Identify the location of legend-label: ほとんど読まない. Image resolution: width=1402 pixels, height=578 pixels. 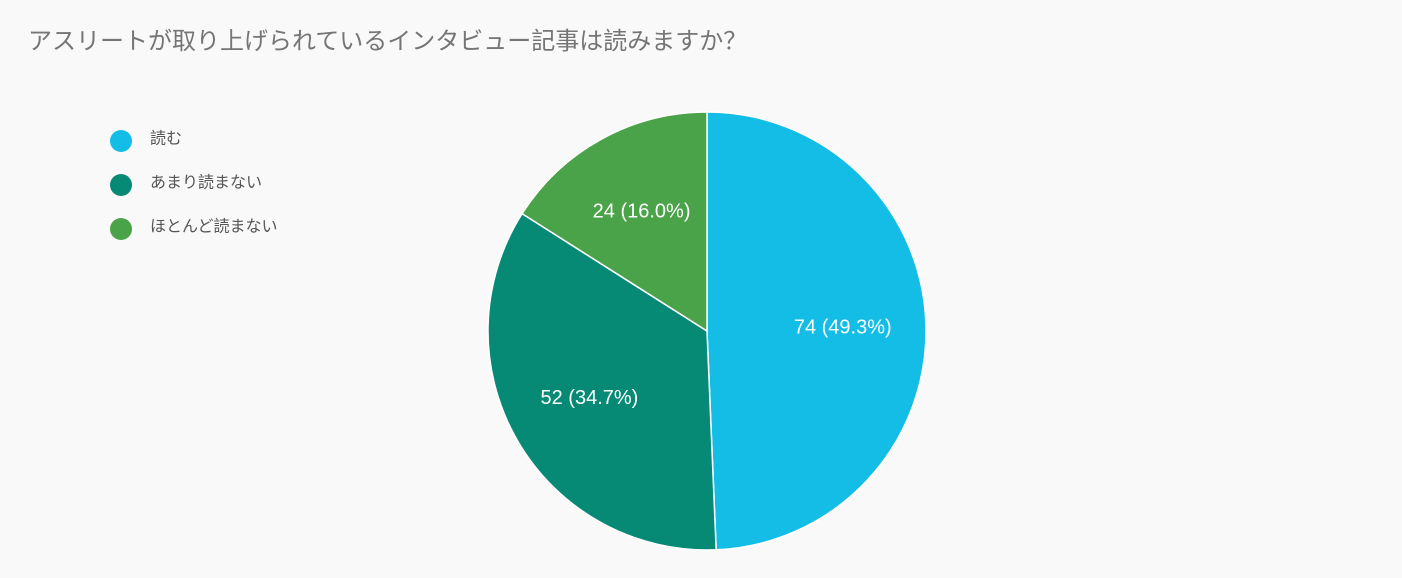
(214, 226).